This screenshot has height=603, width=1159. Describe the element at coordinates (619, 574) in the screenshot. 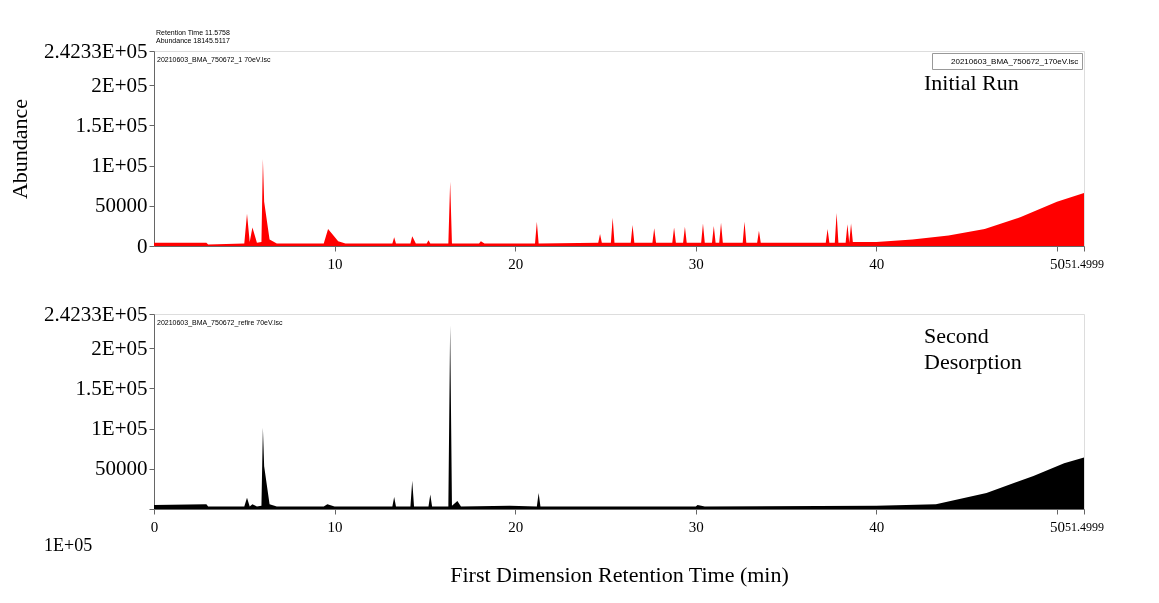

I see `x-axis-title: First Dimension Retention Time (min)` at that location.